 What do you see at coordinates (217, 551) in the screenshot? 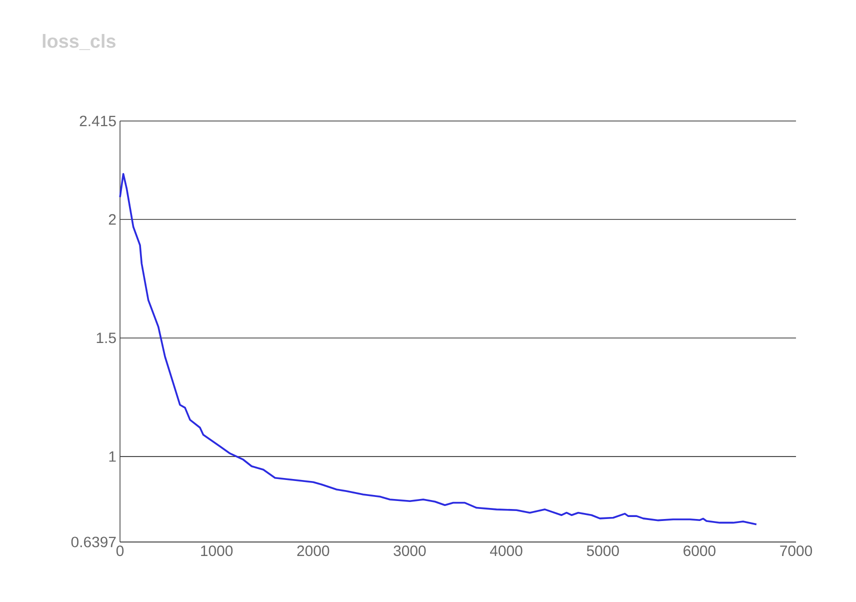
I see `x-tick-label: 1000` at bounding box center [217, 551].